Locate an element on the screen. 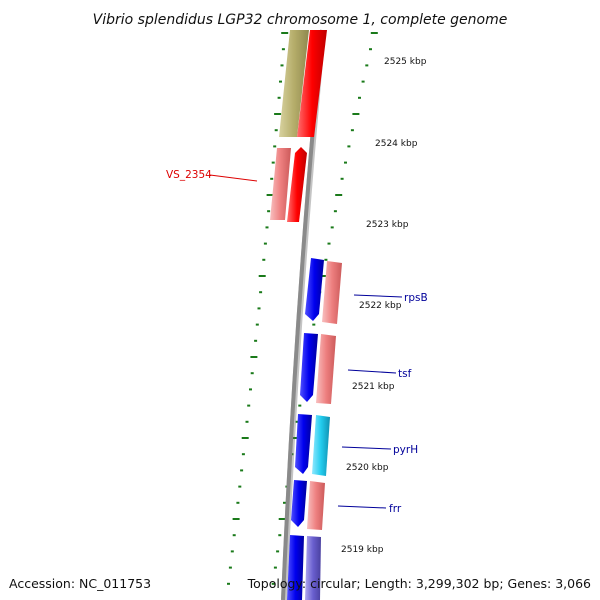 Image resolution: width=600 pixels, height=600 pixels. kbp-label: 2519 kbp is located at coordinates (362, 550).